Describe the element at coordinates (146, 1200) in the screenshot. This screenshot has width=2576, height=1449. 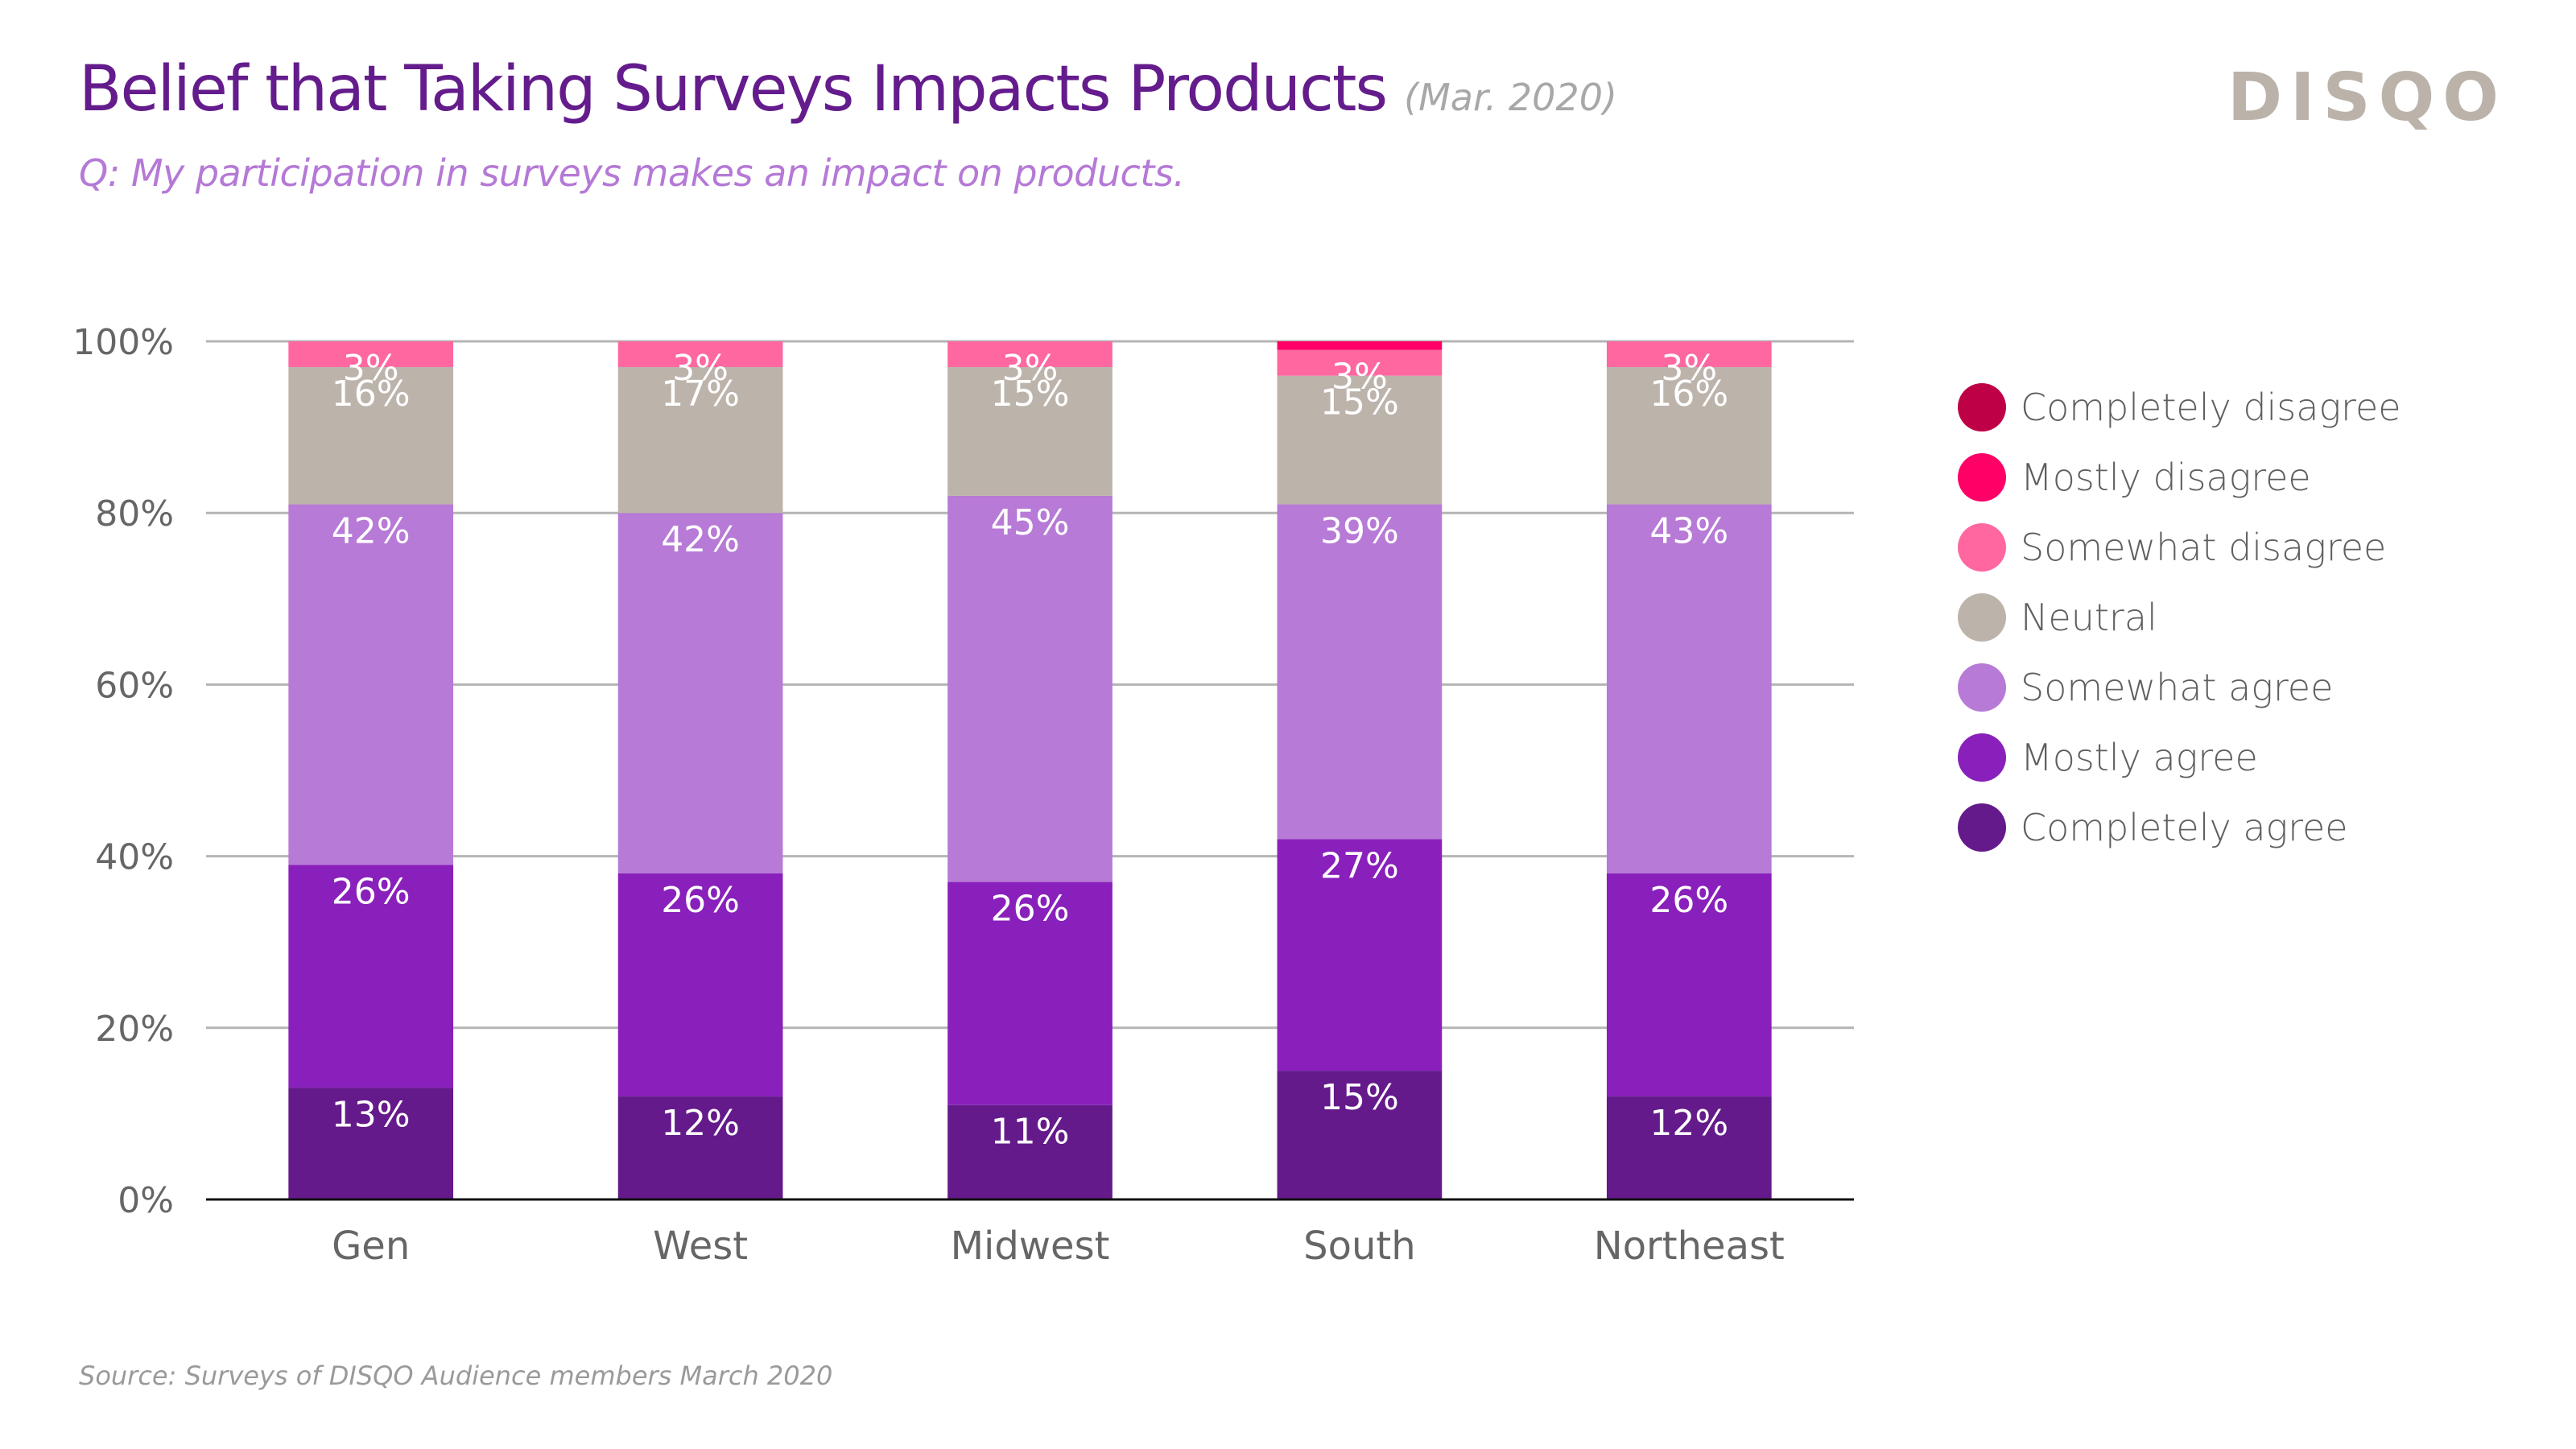
I see `y-tick-label: 0%` at that location.